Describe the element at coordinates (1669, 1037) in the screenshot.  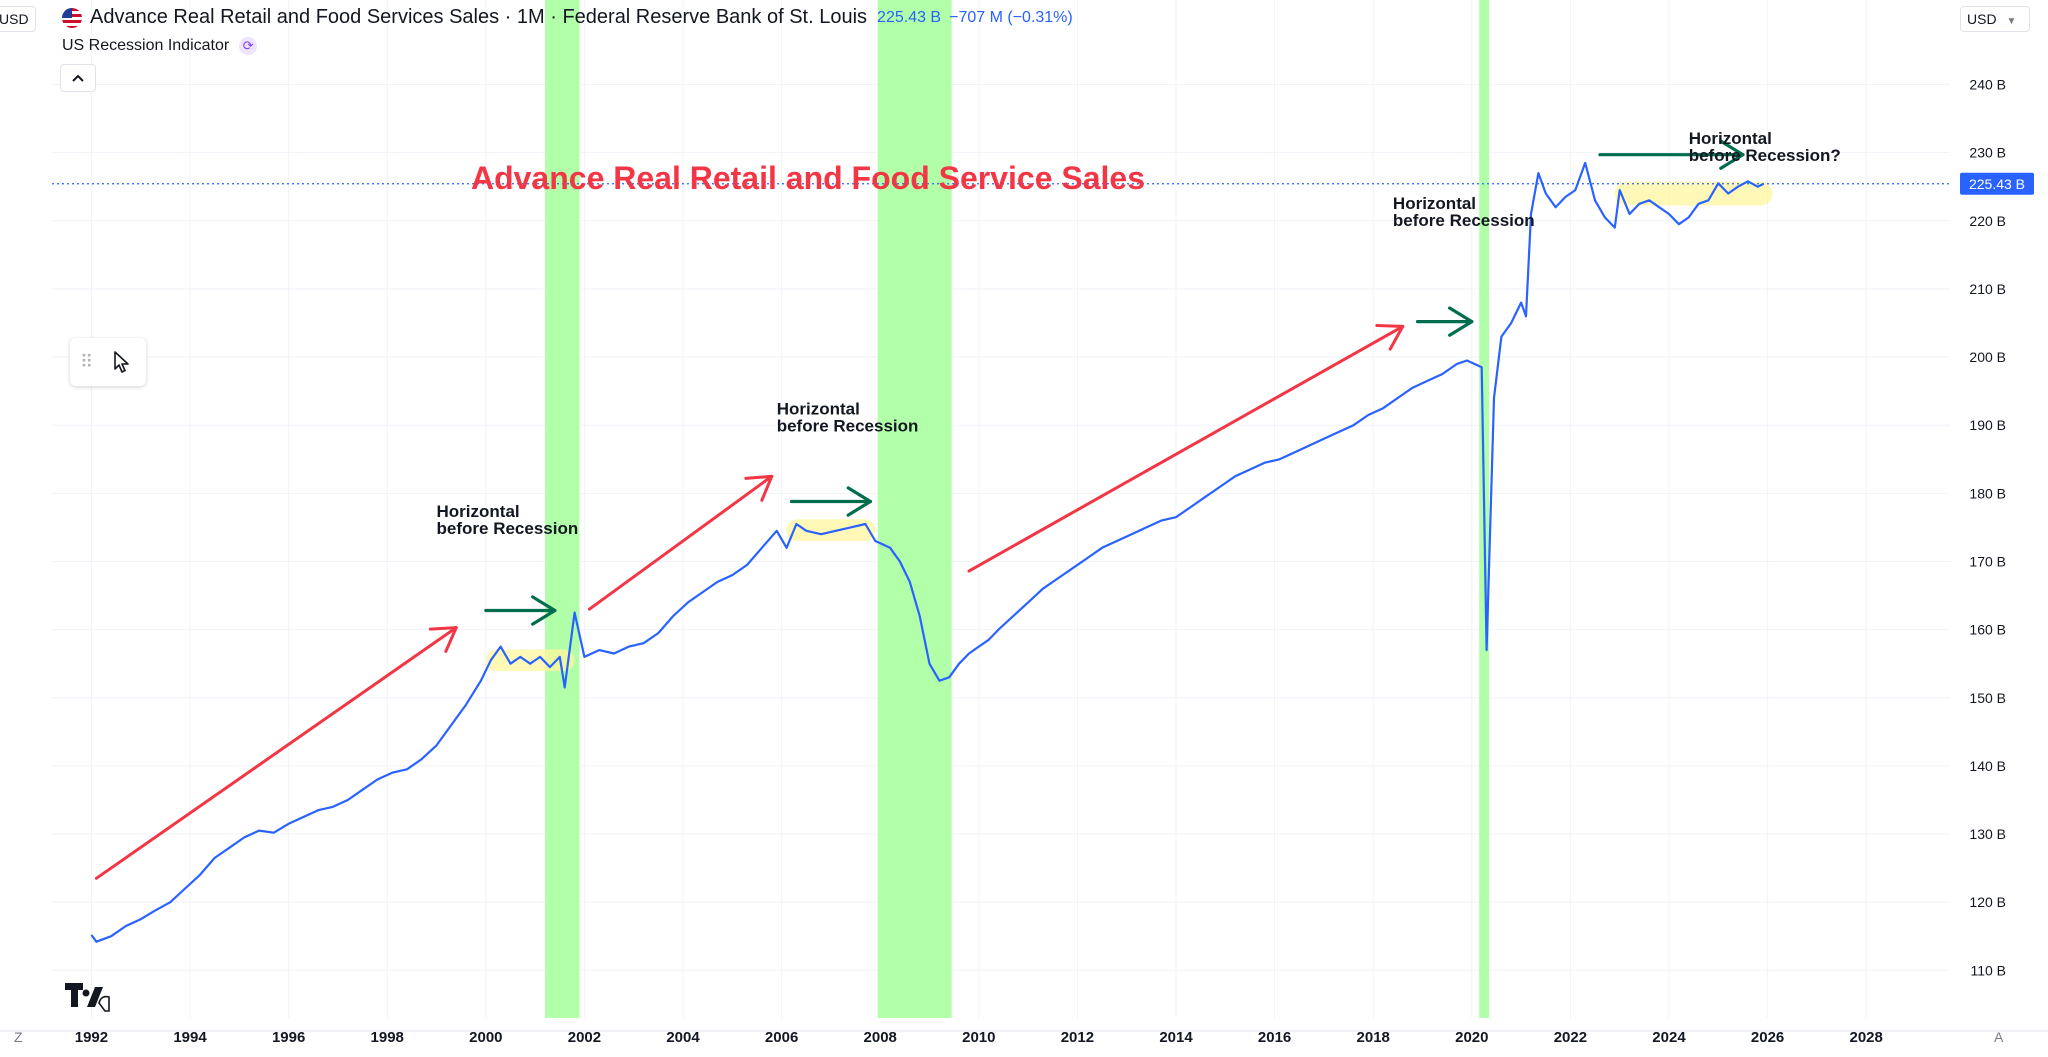
I see `x-tick-label: 2024` at that location.